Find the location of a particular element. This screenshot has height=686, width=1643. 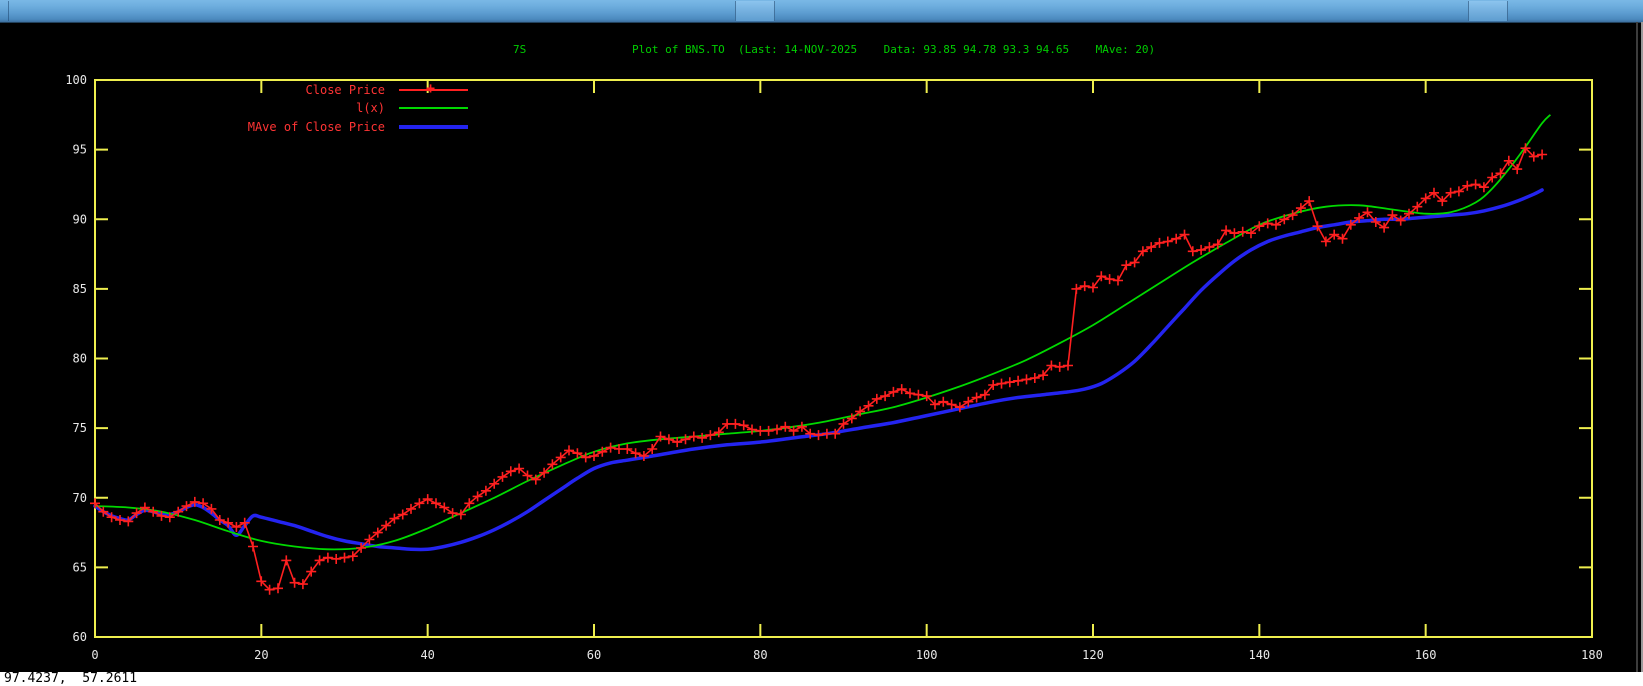

mouse-coordinates-readout: 97.4237, 57.2611 is located at coordinates (71, 678).